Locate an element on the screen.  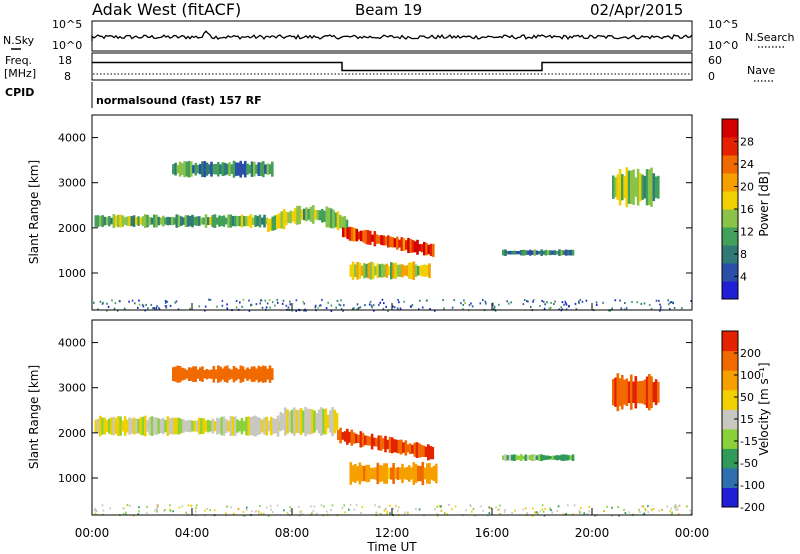
velocity-colorbar-label: Velocity [m s⁻¹] is located at coordinates (764, 408).